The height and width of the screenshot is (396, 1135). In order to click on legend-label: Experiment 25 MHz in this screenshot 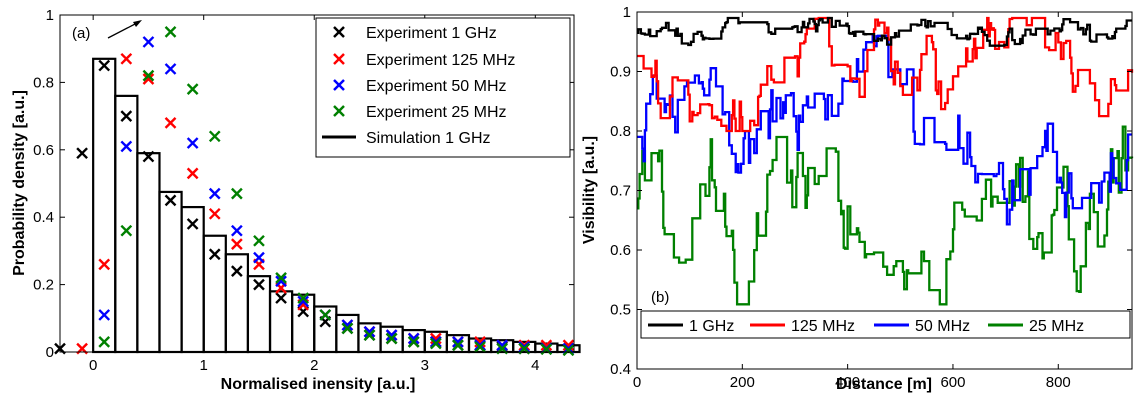, I will do `click(436, 112)`.